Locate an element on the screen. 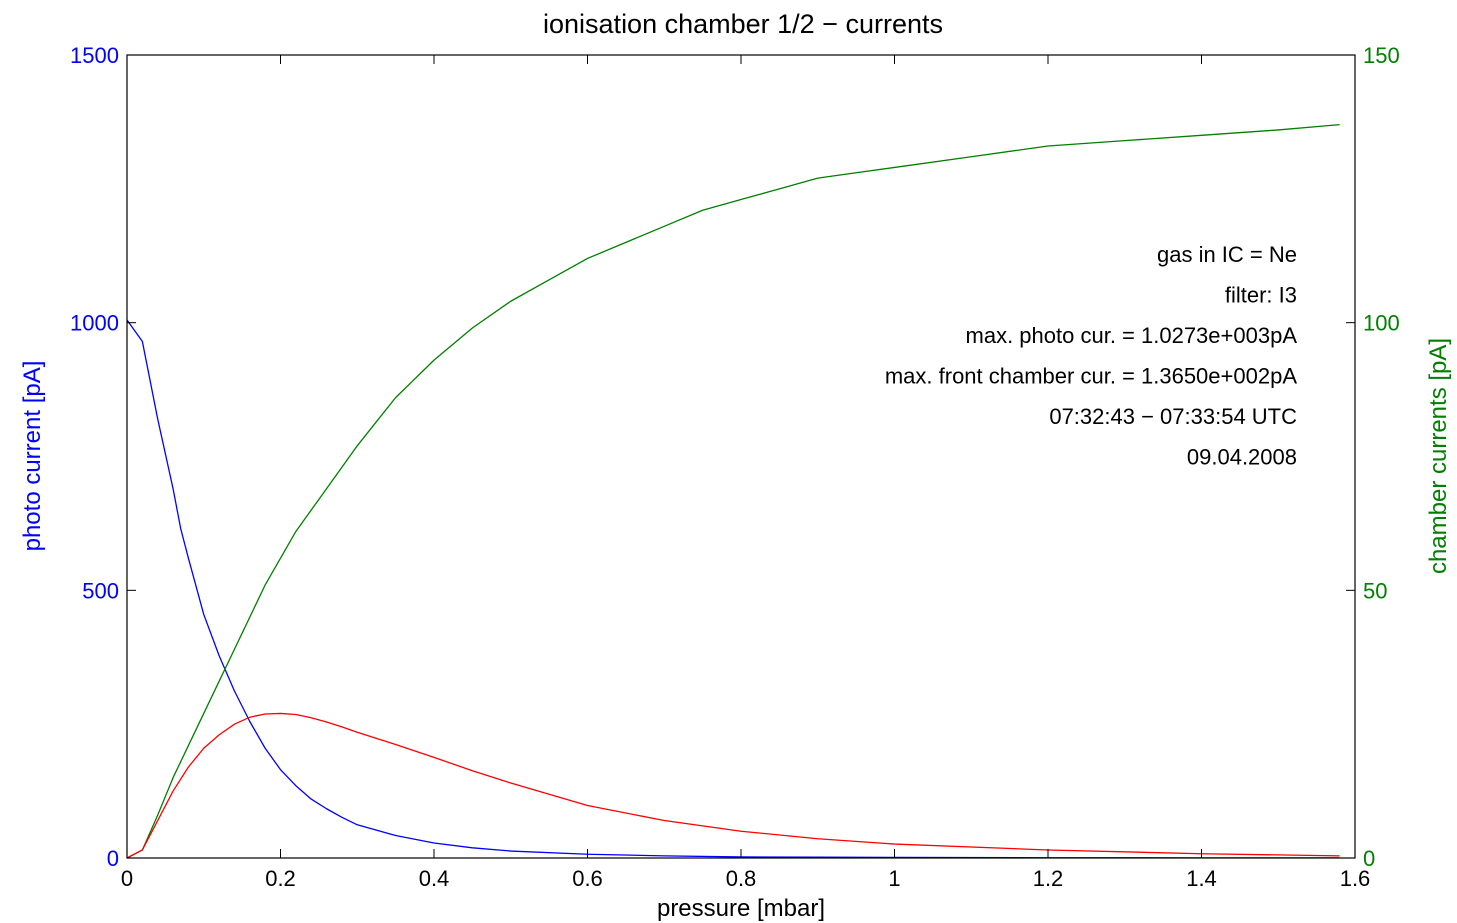 The height and width of the screenshot is (923, 1457). annotation-line: filter: I3 is located at coordinates (1261, 295).